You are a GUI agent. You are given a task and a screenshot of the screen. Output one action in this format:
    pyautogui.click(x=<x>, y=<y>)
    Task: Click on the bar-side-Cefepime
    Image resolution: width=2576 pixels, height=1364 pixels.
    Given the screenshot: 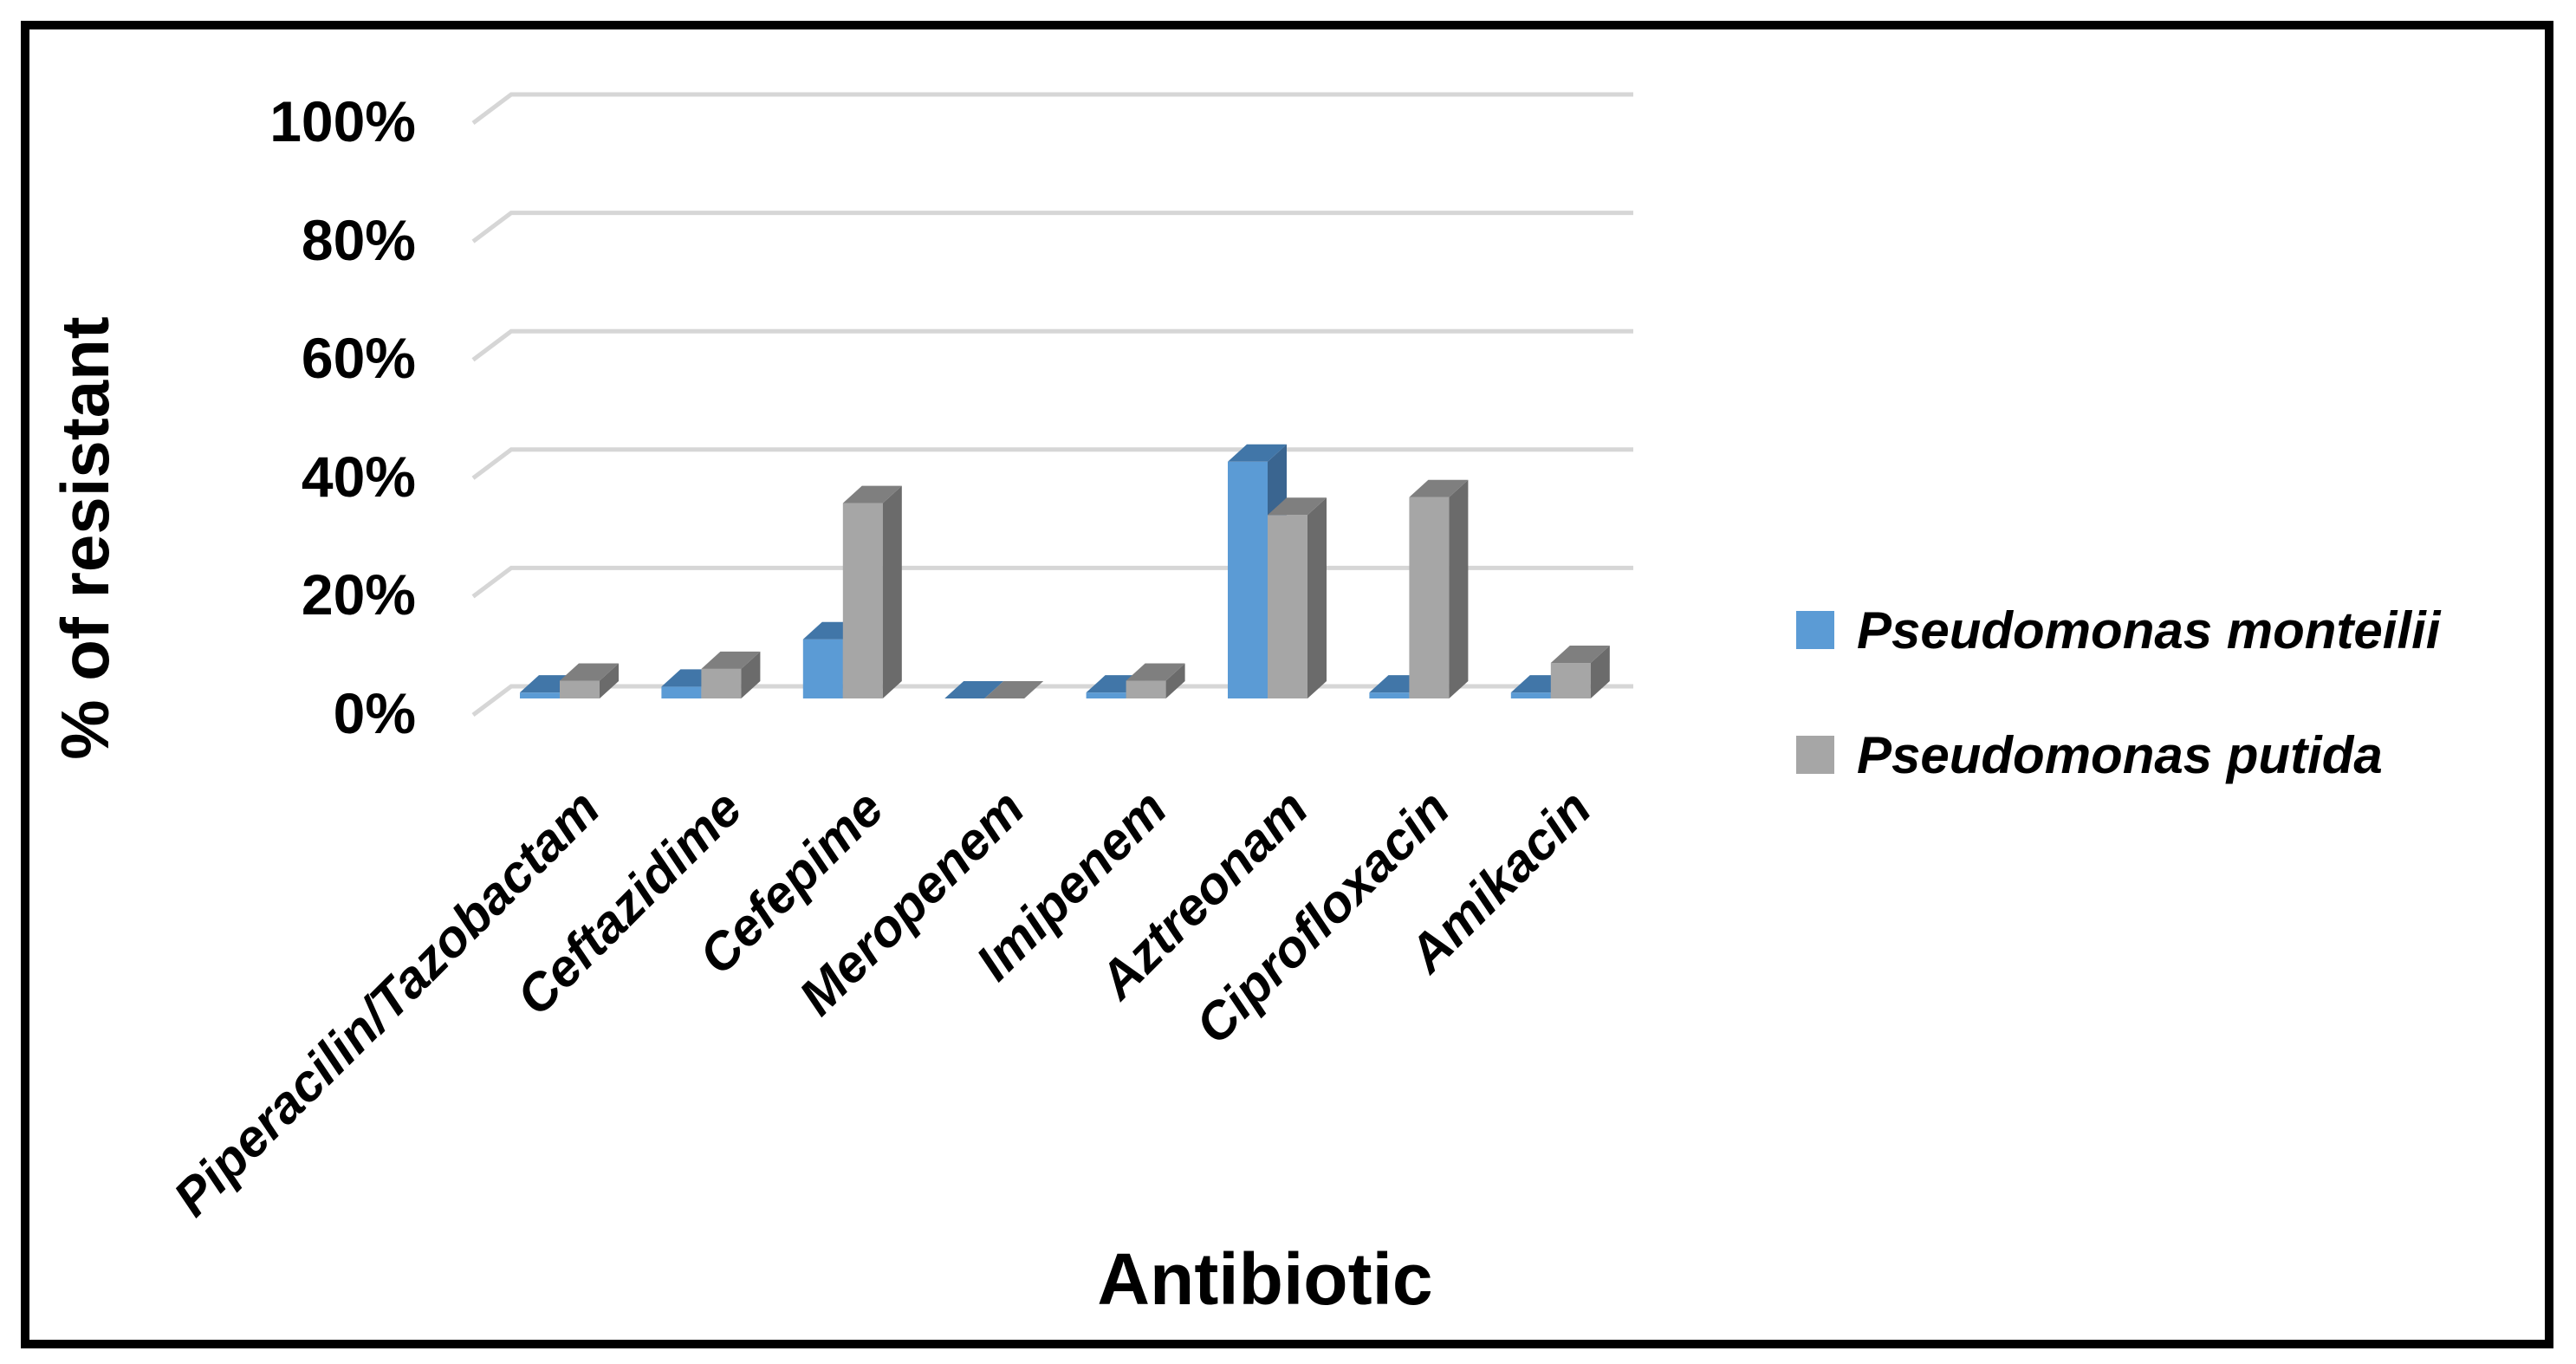 What is the action you would take?
    pyautogui.click(x=892, y=592)
    